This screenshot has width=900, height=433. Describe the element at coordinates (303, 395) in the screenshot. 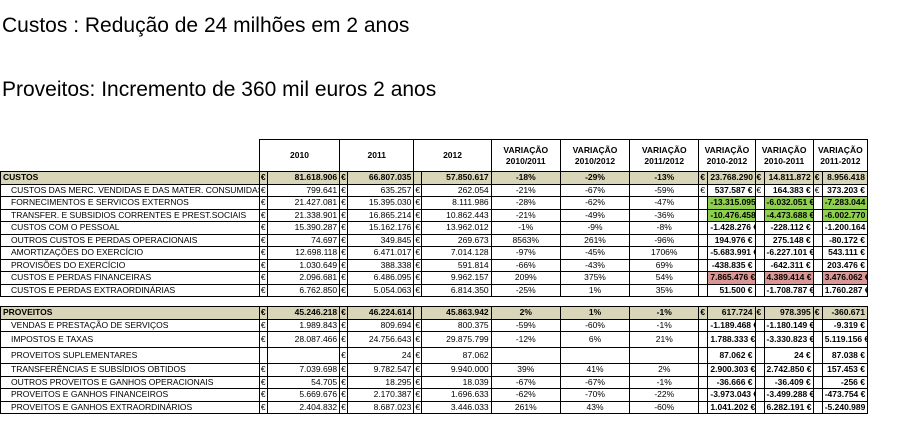

I see `value-cell: 5.669.676` at that location.